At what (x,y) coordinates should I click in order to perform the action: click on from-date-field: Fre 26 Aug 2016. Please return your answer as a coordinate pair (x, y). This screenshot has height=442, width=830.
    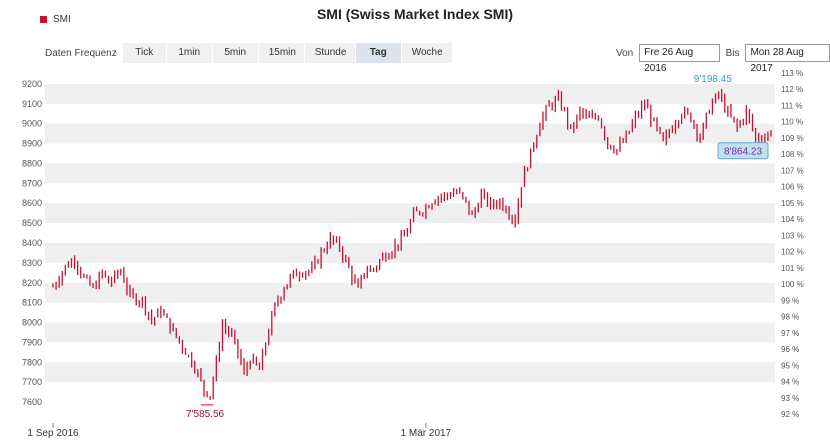
    Looking at the image, I should click on (679, 59).